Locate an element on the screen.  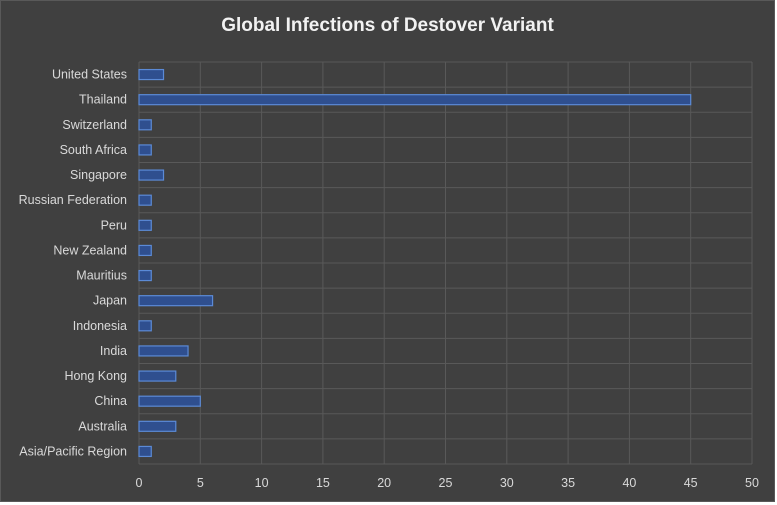
category-label-3: South Africa is located at coordinates (93, 150).